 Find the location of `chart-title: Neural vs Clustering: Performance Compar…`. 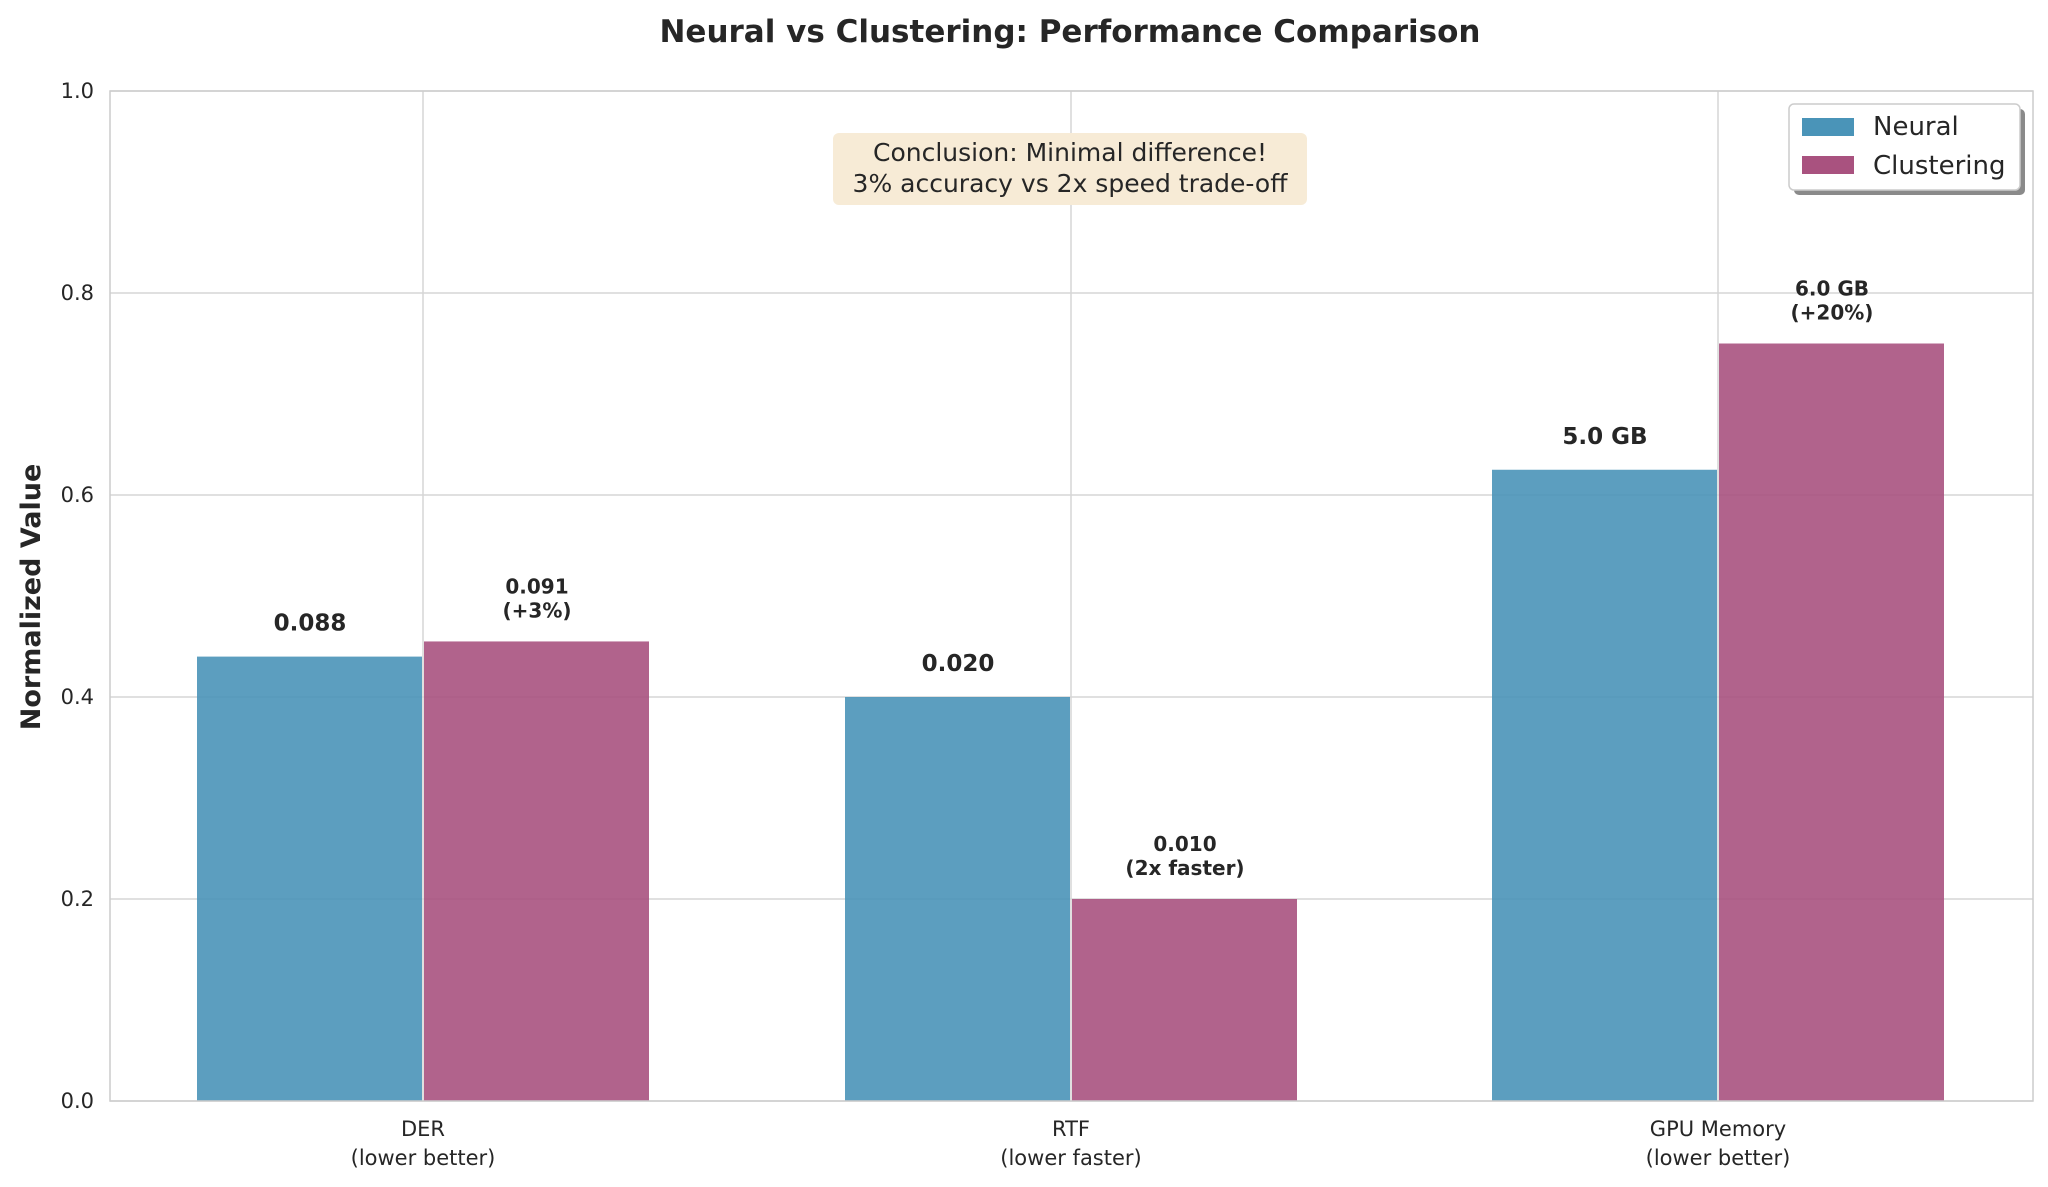

chart-title: Neural vs Clustering: Performance Compar… is located at coordinates (1069, 32).